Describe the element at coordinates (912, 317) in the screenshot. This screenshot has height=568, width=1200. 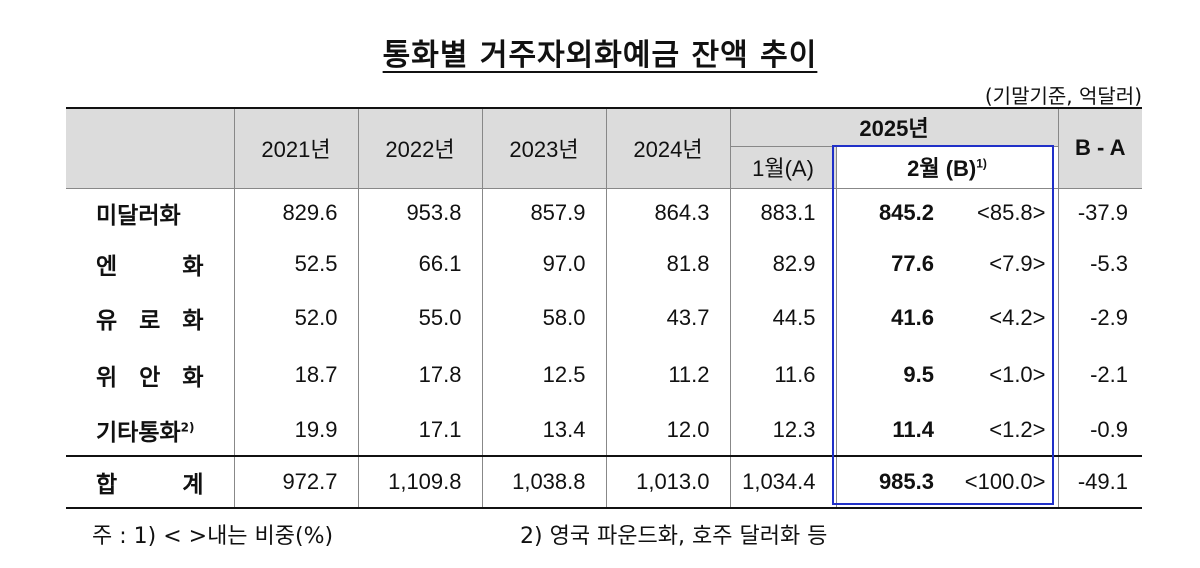
I see `feb-value-cell: 41.6` at that location.